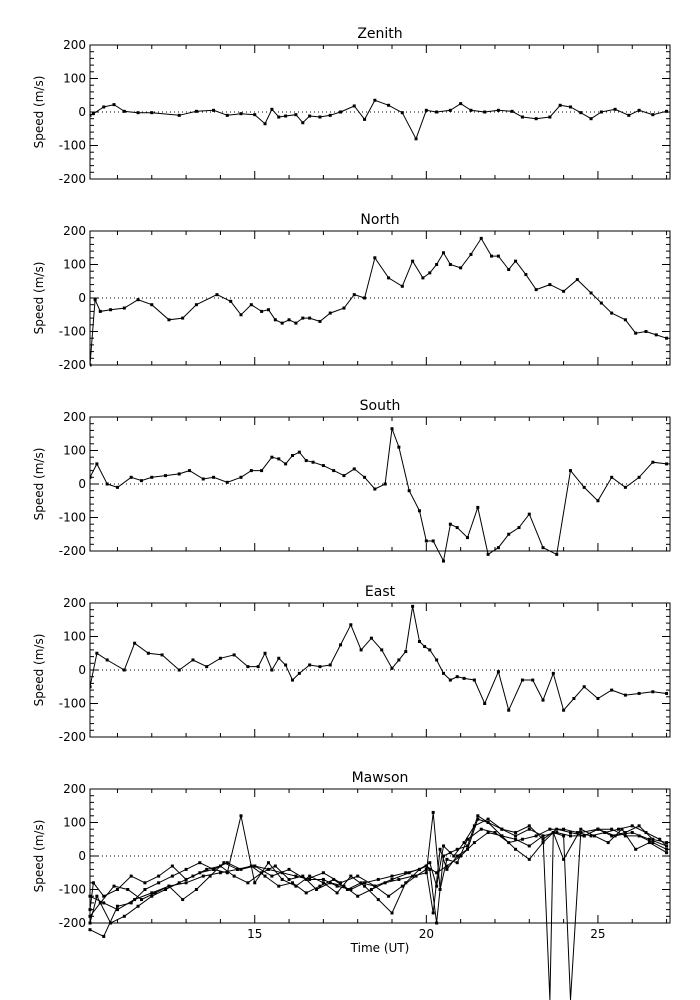 This screenshot has height=1000, width=700. I want to click on x-axis-label: Time (UT), so click(380, 948).